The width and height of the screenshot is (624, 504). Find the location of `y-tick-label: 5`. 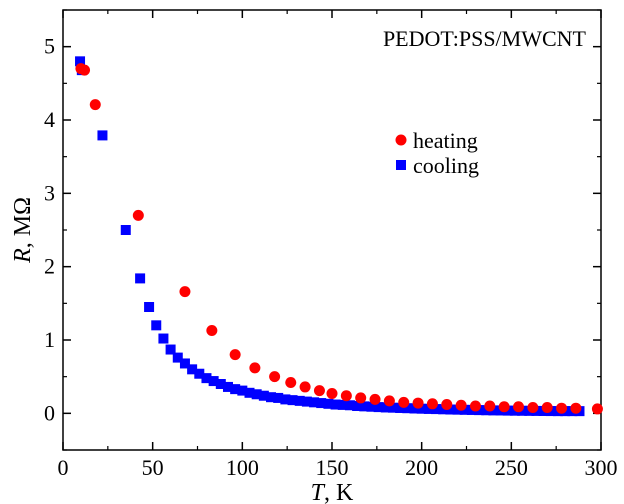

y-tick-label: 5 is located at coordinates (49, 46).